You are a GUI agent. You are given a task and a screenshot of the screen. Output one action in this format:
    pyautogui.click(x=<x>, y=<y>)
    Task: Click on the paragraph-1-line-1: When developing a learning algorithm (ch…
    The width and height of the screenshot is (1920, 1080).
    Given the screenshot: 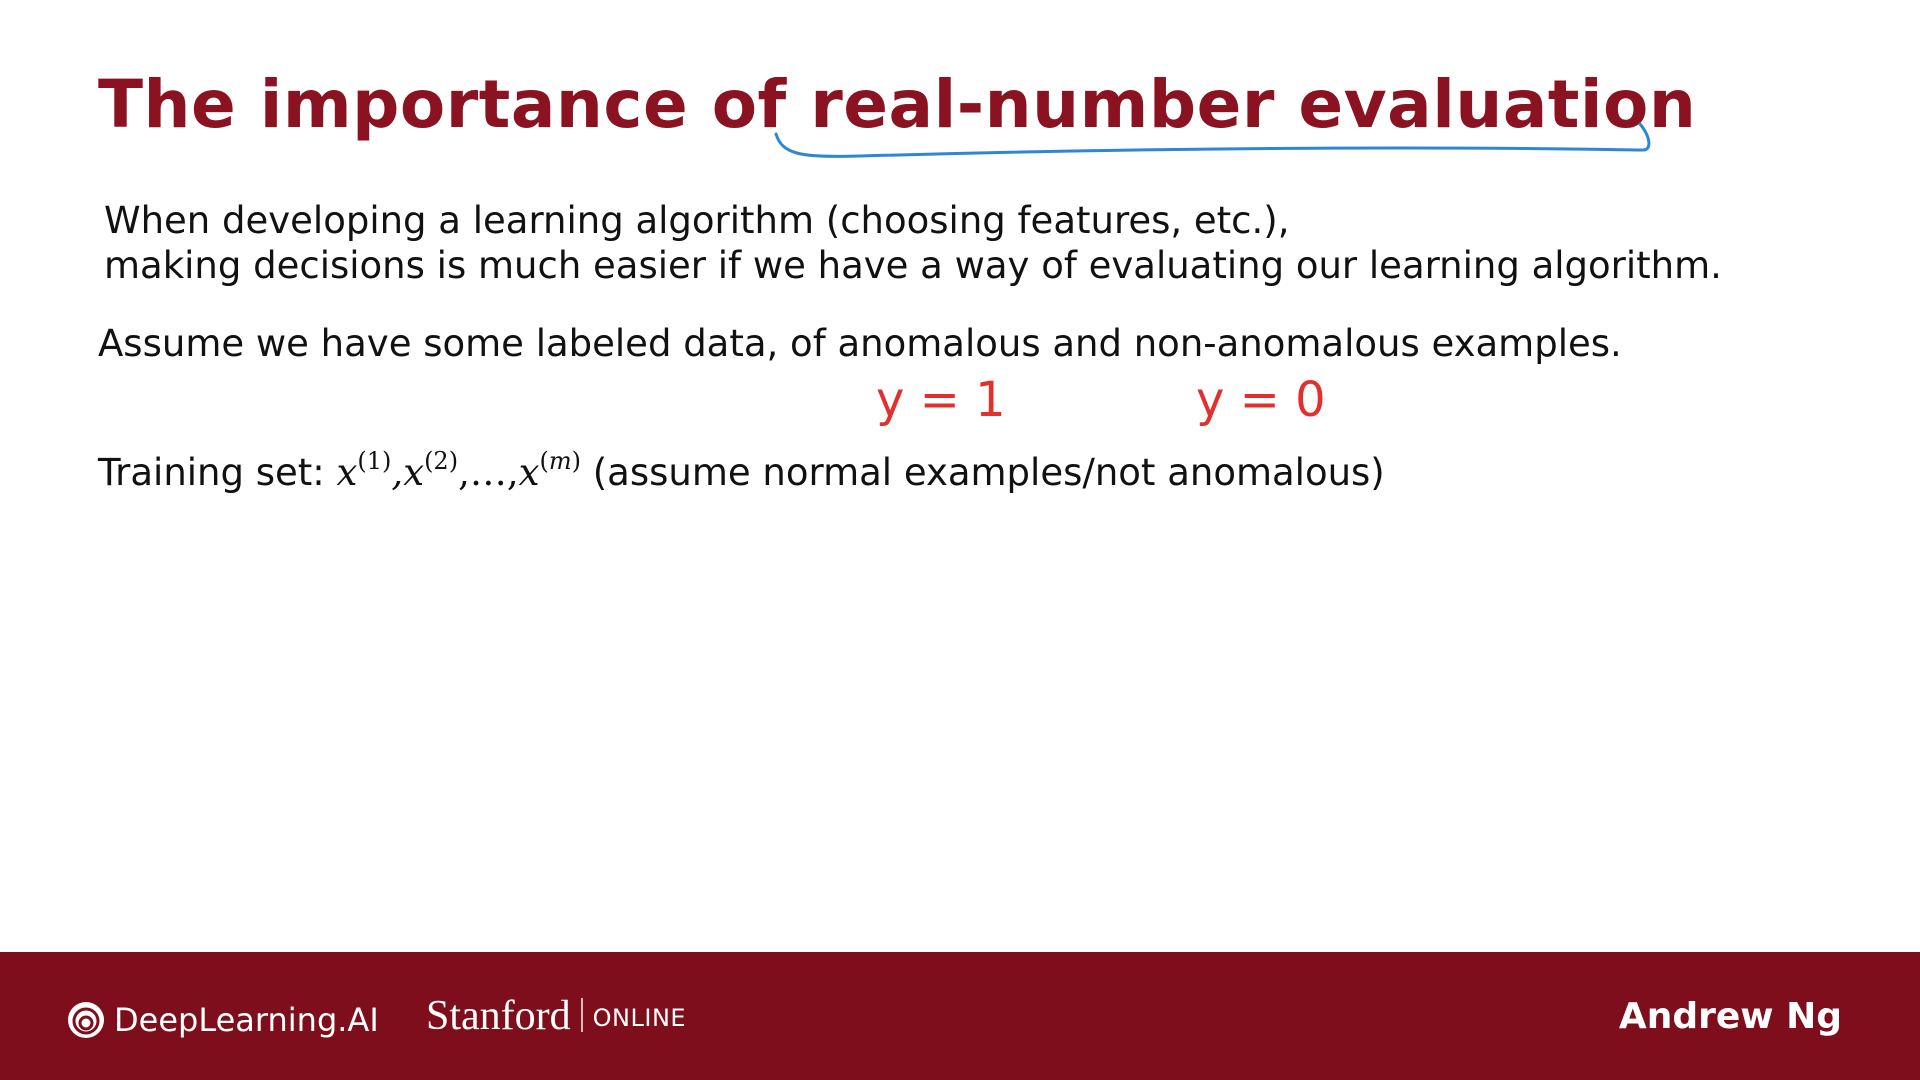 What is the action you would take?
    pyautogui.click(x=697, y=220)
    